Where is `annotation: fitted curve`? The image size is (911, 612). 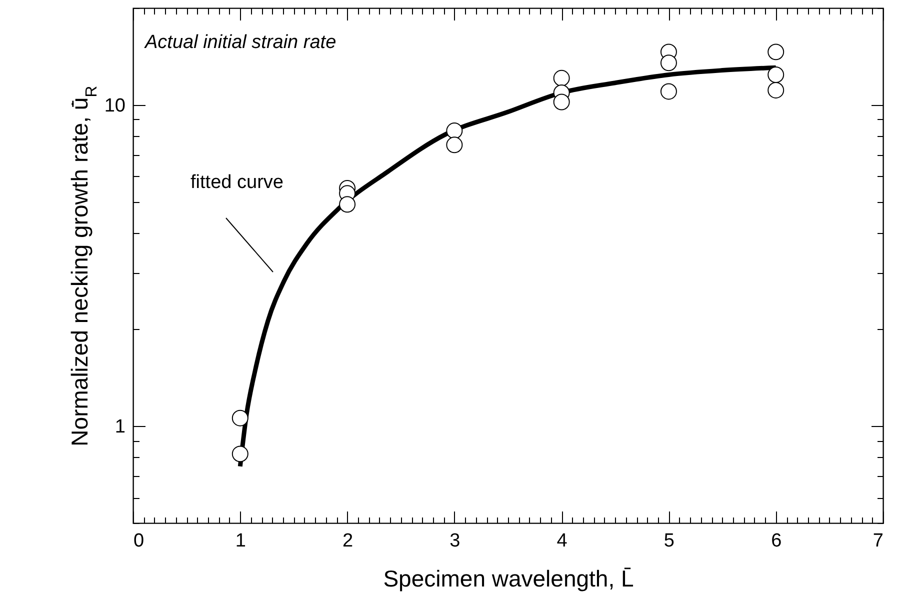
annotation: fitted curve is located at coordinates (237, 182).